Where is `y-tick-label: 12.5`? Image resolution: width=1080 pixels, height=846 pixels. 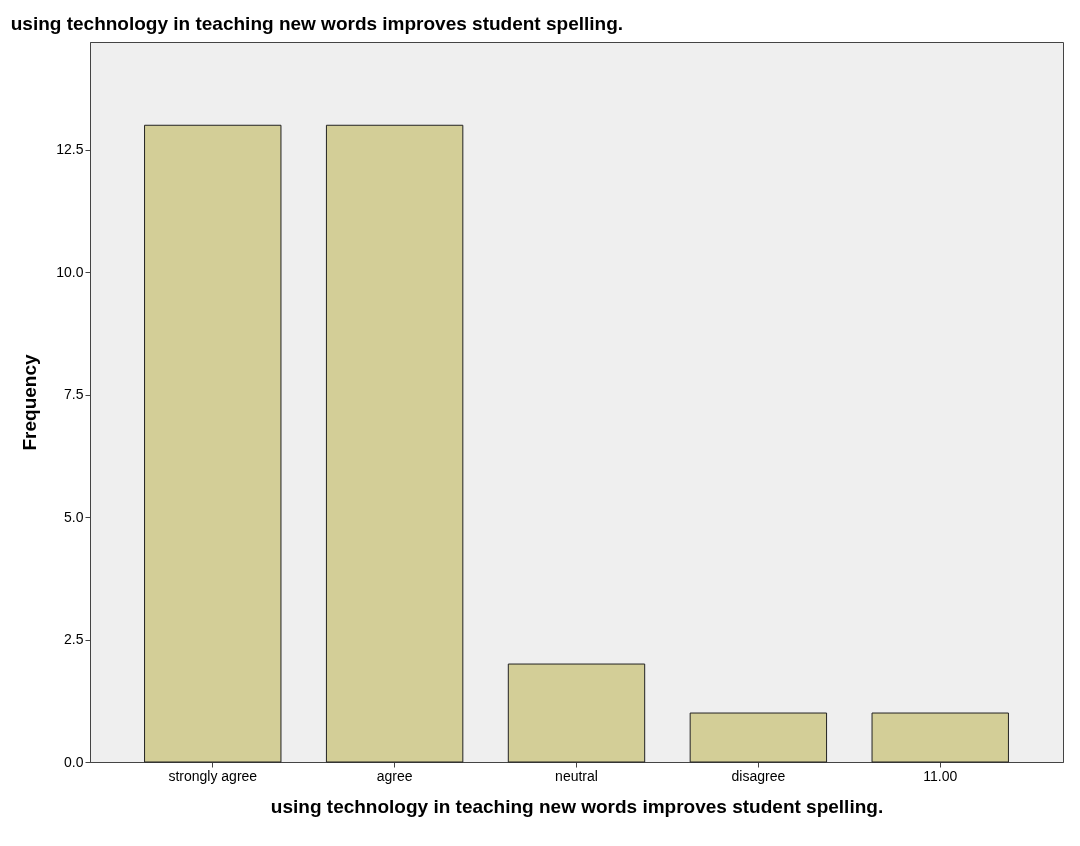
y-tick-label: 12.5 is located at coordinates (70, 149).